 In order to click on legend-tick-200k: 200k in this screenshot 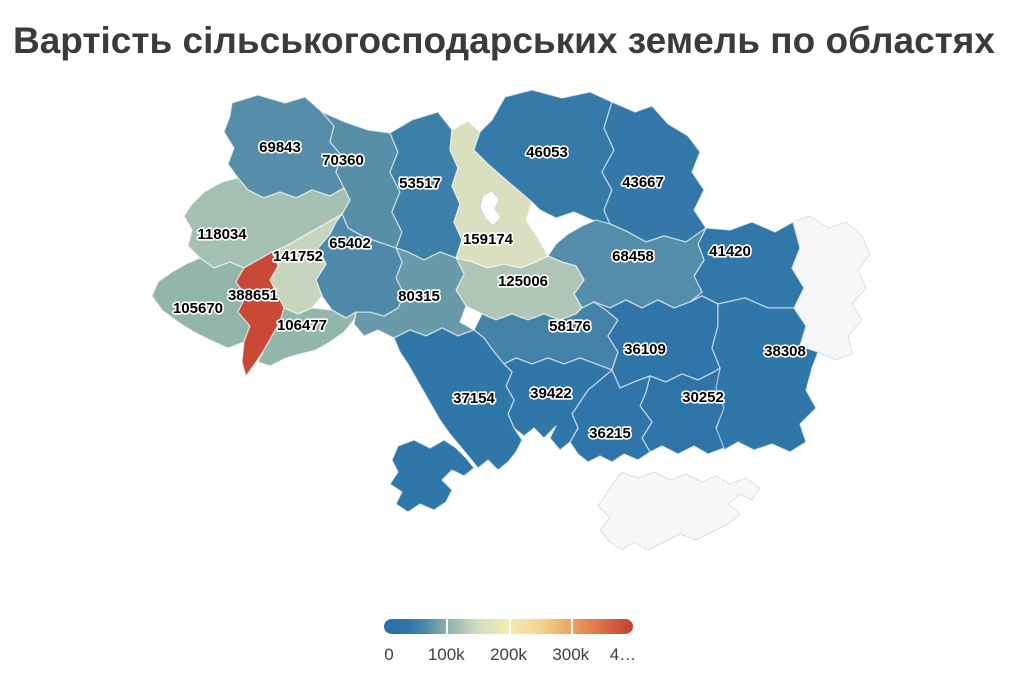, I will do `click(508, 654)`.